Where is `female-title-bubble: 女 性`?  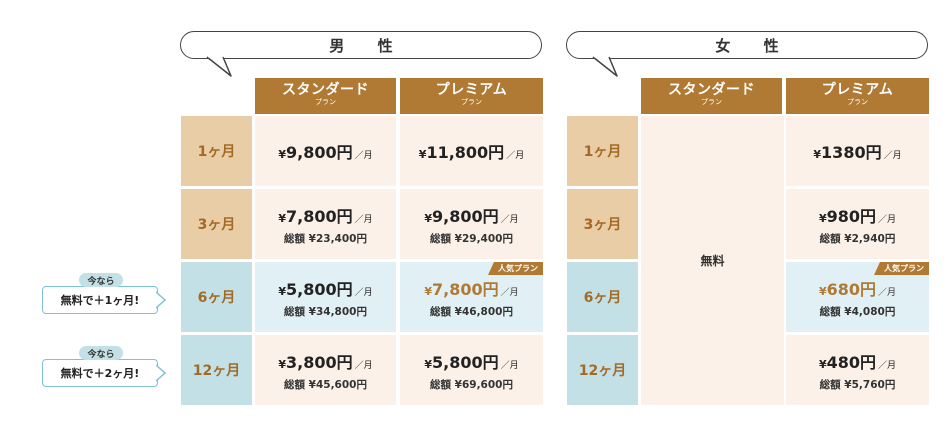
female-title-bubble: 女 性 is located at coordinates (747, 45).